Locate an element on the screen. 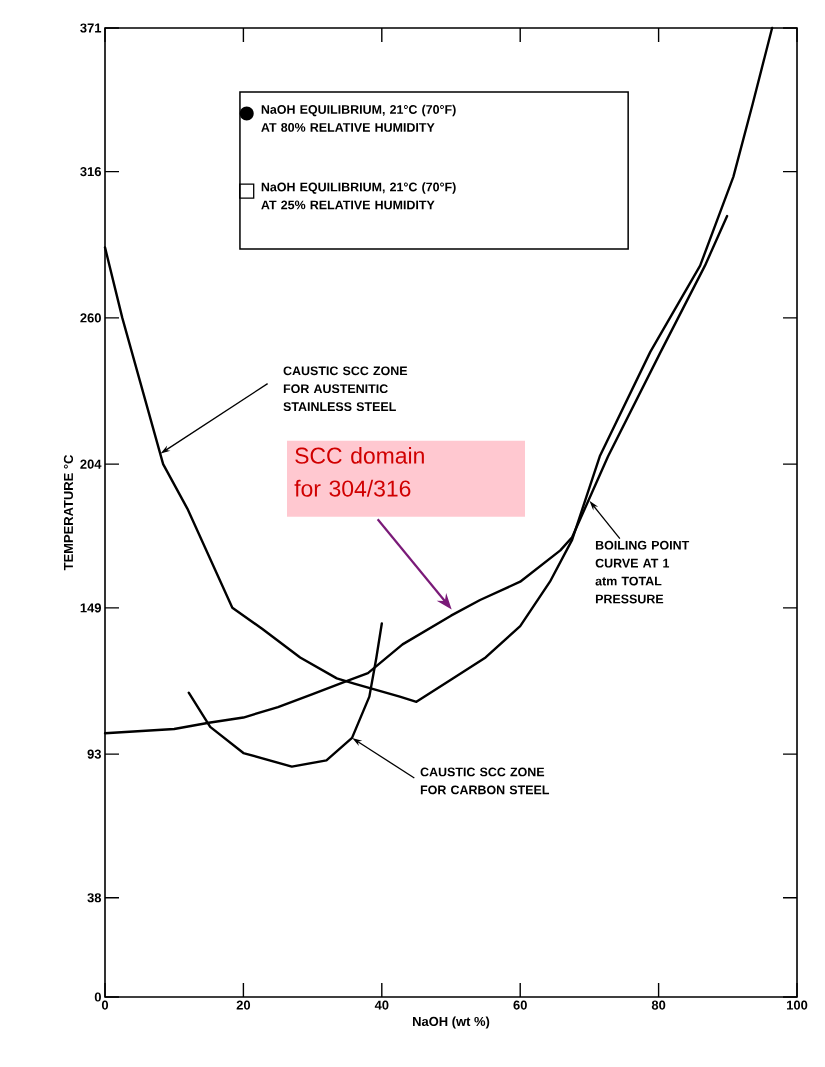  y-axis-title: TEMPERATURE °C is located at coordinates (68, 512).